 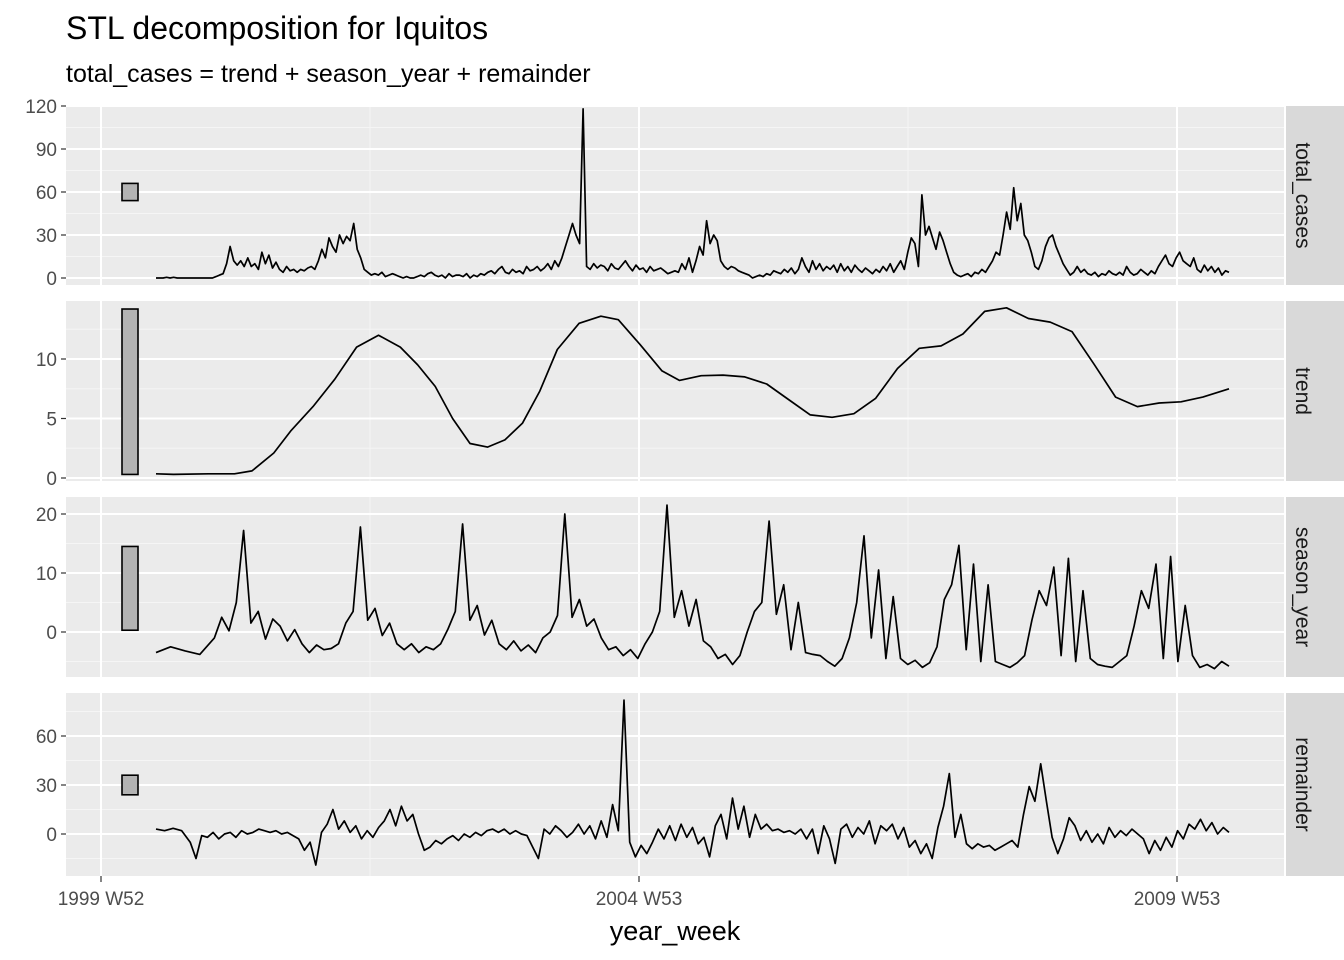 I want to click on x-tick-label: 2004 W53, so click(x=639, y=899).